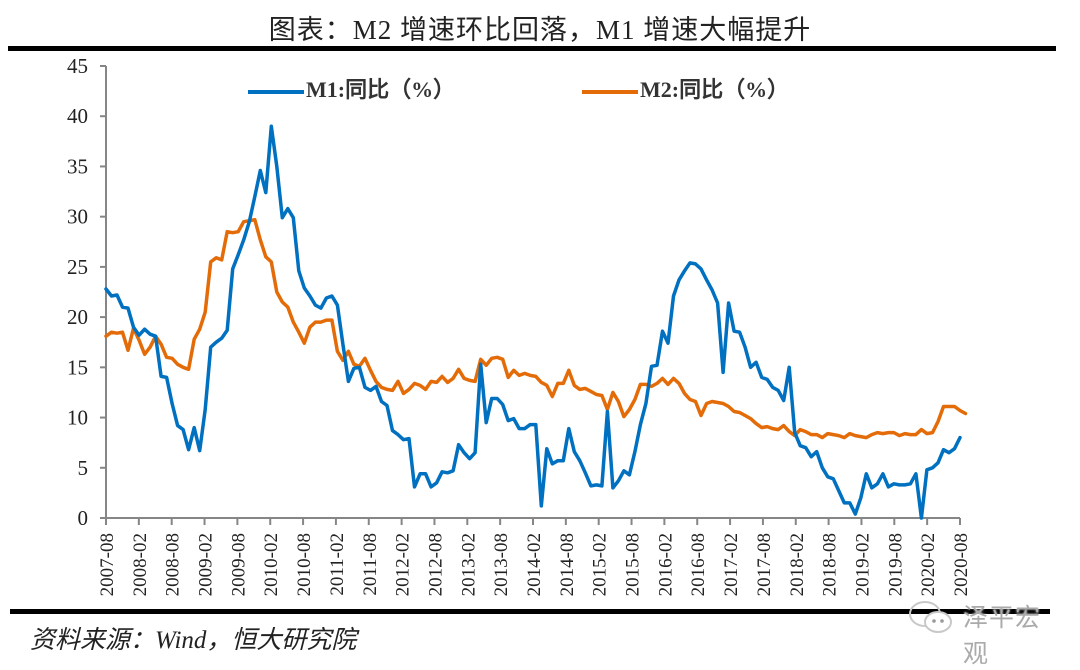  What do you see at coordinates (540, 30) in the screenshot?
I see `chart-title: 图表：M2 增速环比回落，M1 增速大幅提升` at bounding box center [540, 30].